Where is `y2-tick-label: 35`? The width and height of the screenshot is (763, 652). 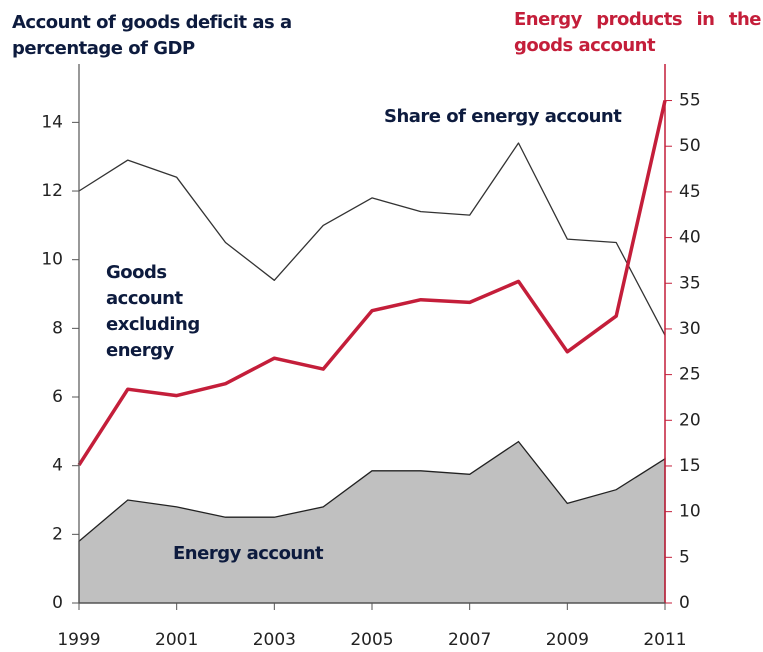
y2-tick-label: 35 is located at coordinates (690, 283).